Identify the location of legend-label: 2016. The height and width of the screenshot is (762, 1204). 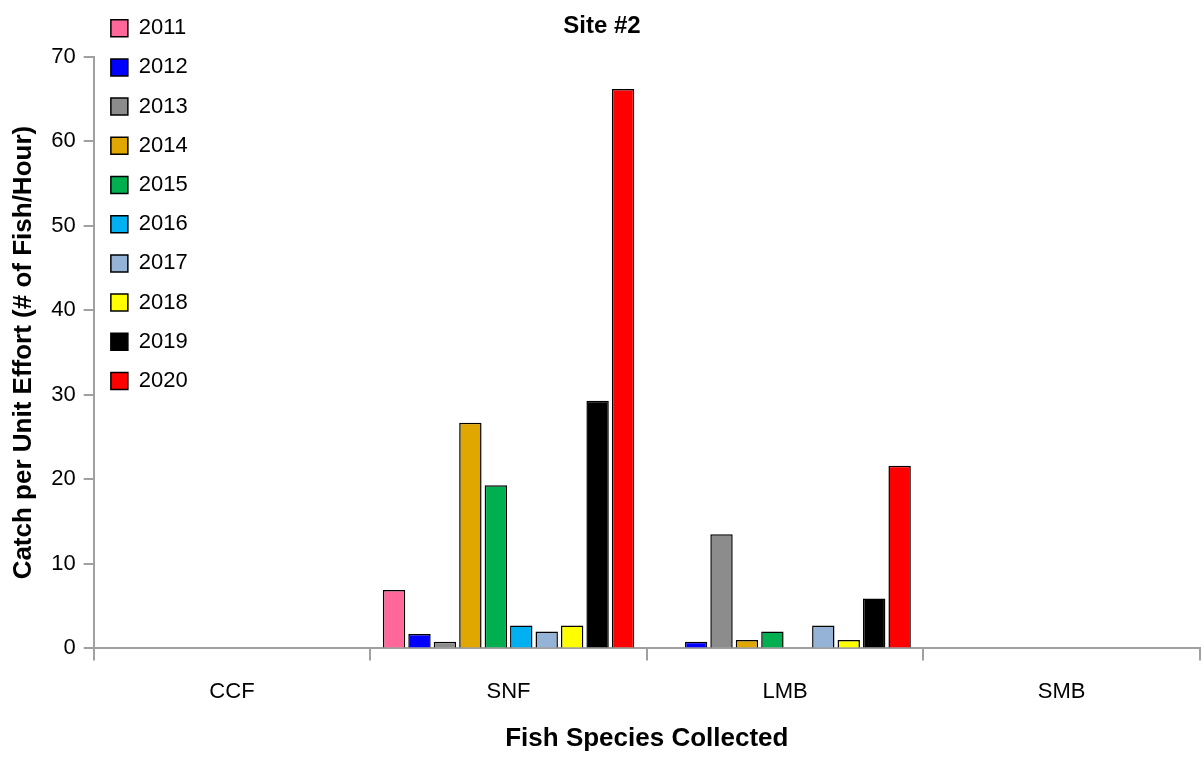
(163, 223).